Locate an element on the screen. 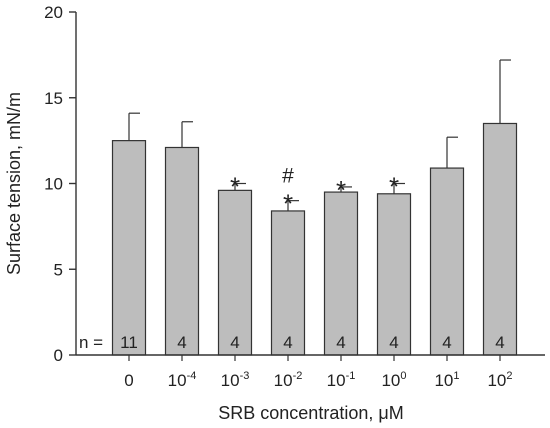 The height and width of the screenshot is (428, 550). significance-hash: # is located at coordinates (288, 176).